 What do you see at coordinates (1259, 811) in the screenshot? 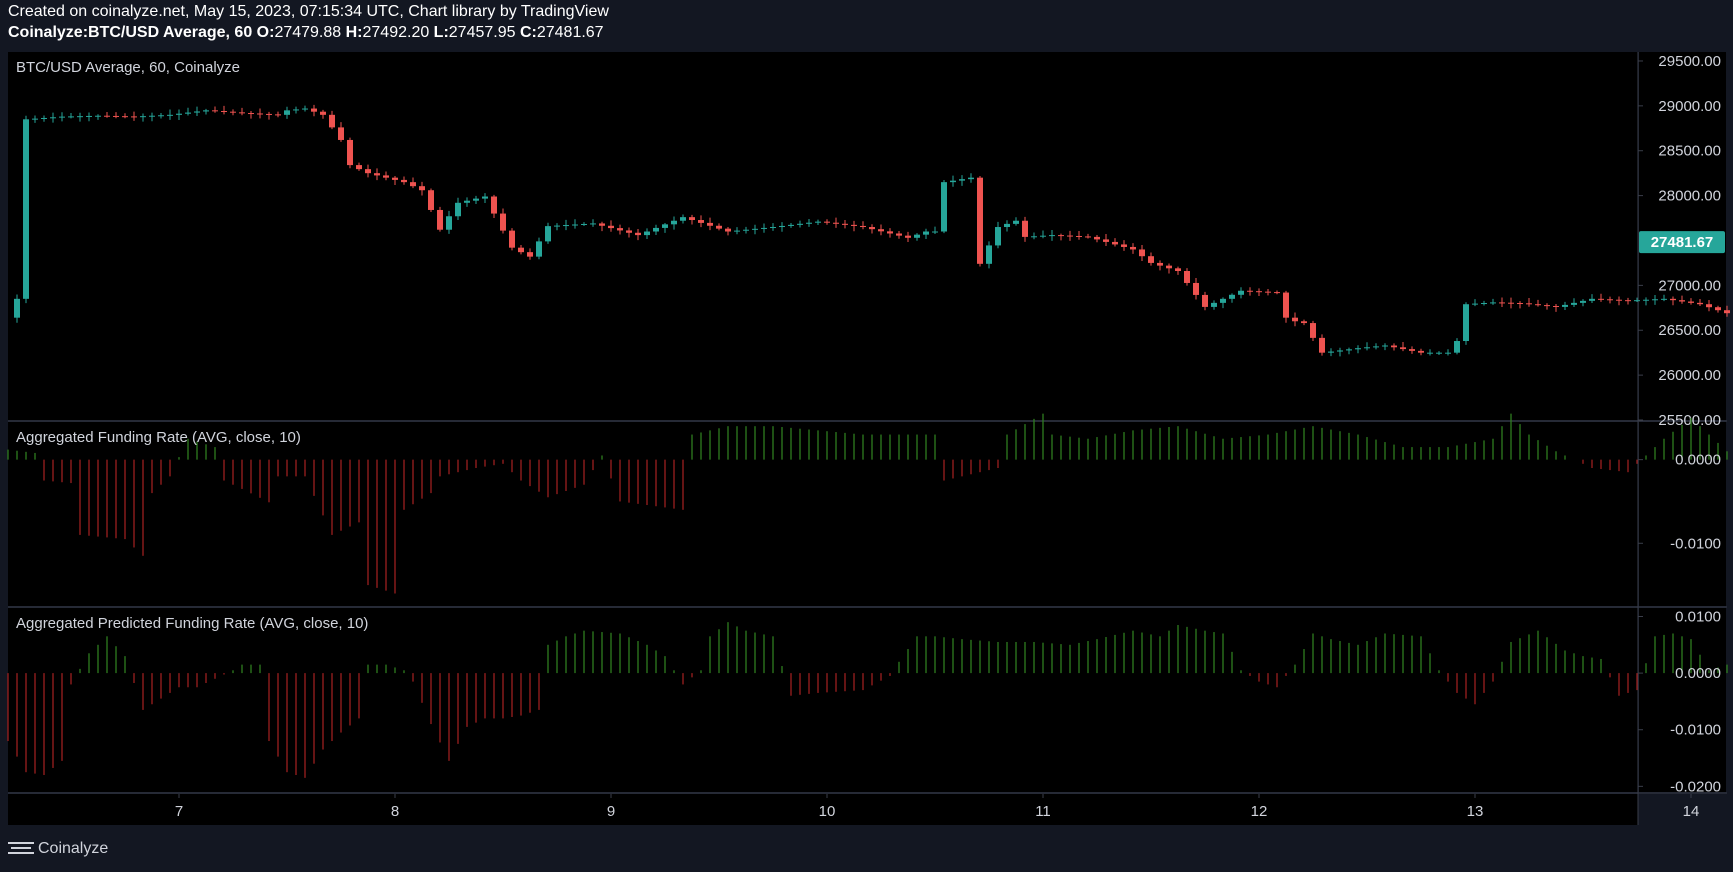
I see `time-tick-label: 12` at bounding box center [1259, 811].